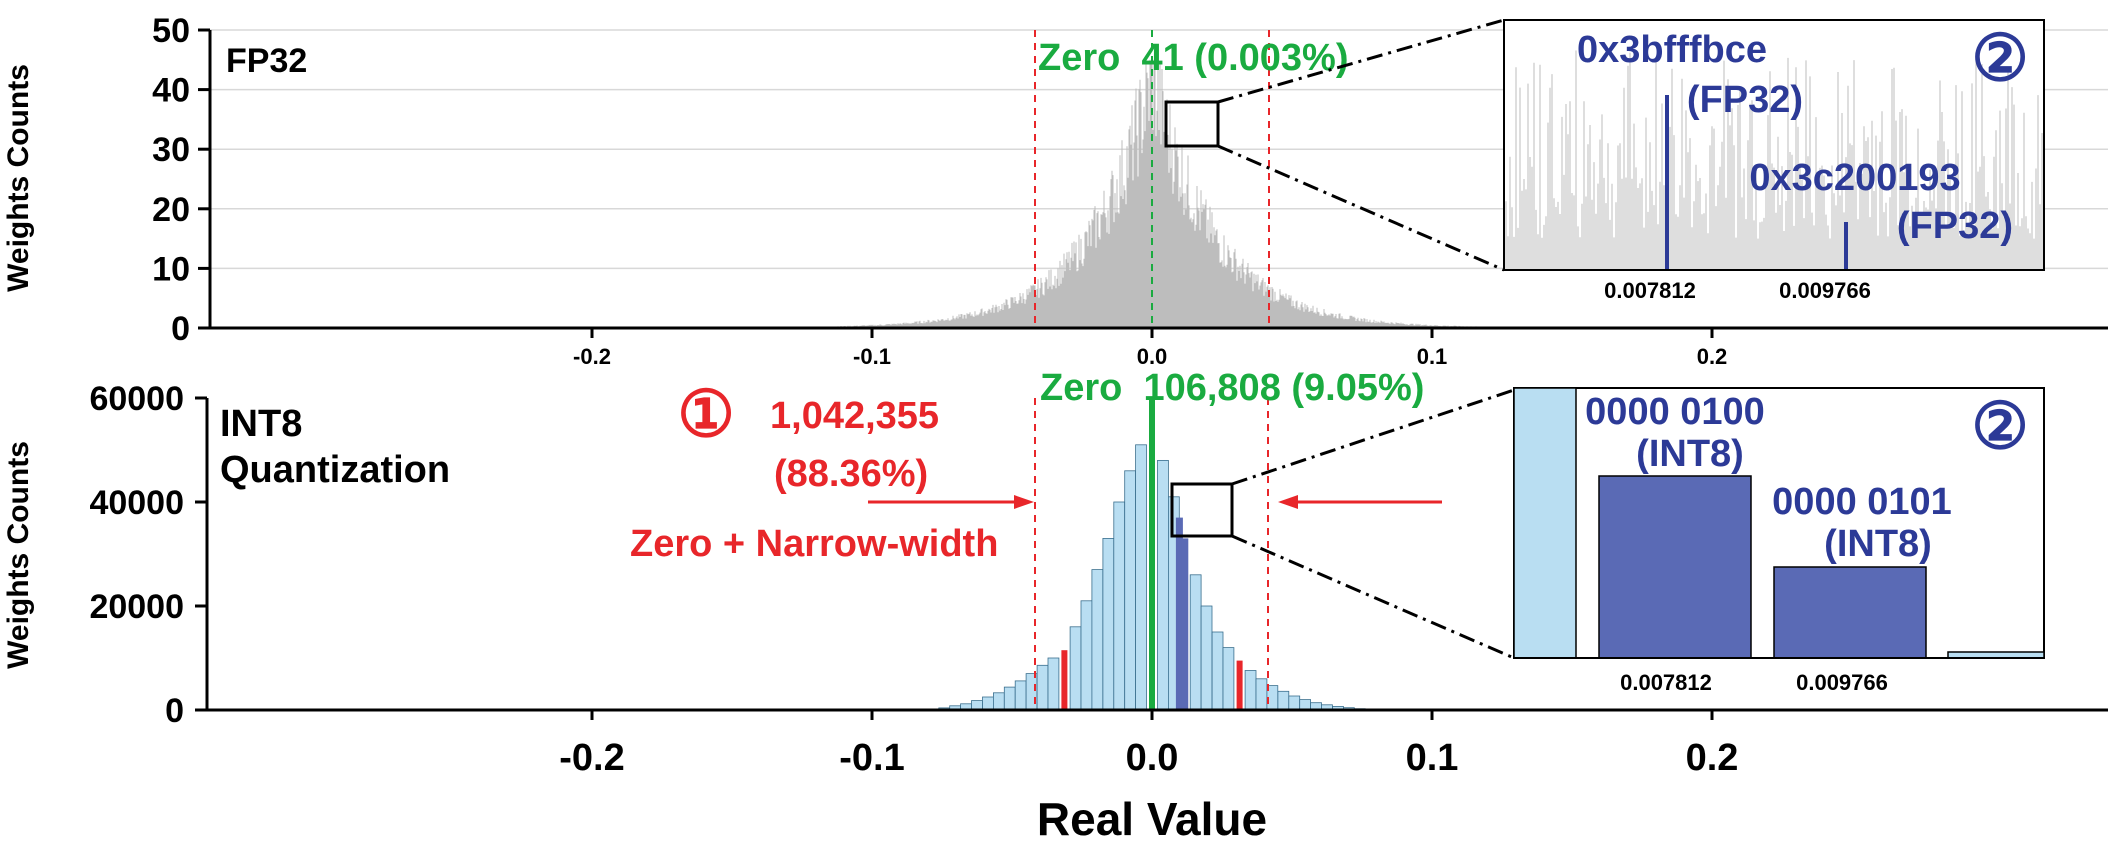 The width and height of the screenshot is (2108, 842). What do you see at coordinates (854, 416) in the screenshot?
I see `int8-count-text: 1,042,355` at bounding box center [854, 416].